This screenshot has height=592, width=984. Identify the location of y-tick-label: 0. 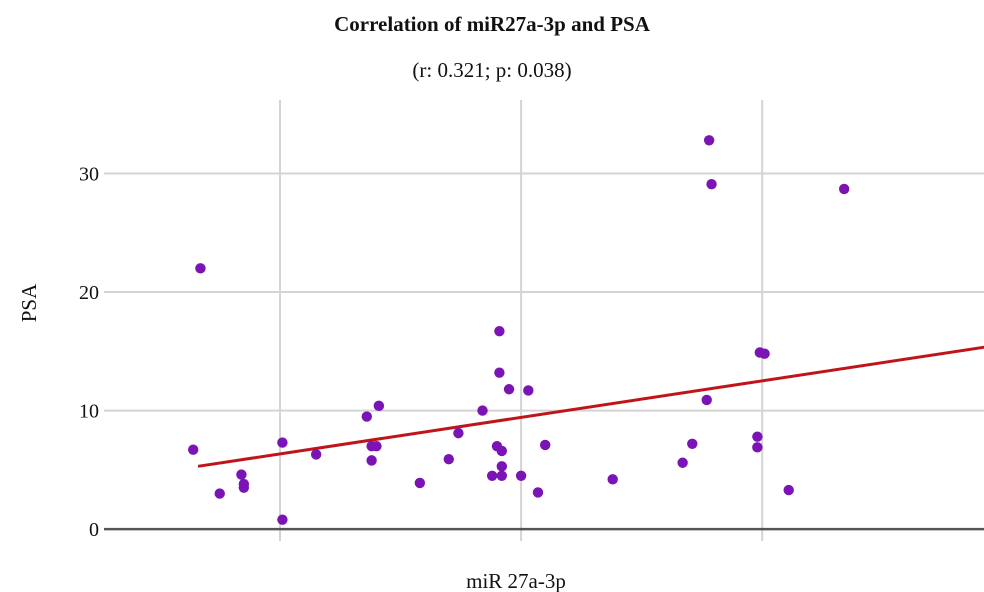
(94, 530).